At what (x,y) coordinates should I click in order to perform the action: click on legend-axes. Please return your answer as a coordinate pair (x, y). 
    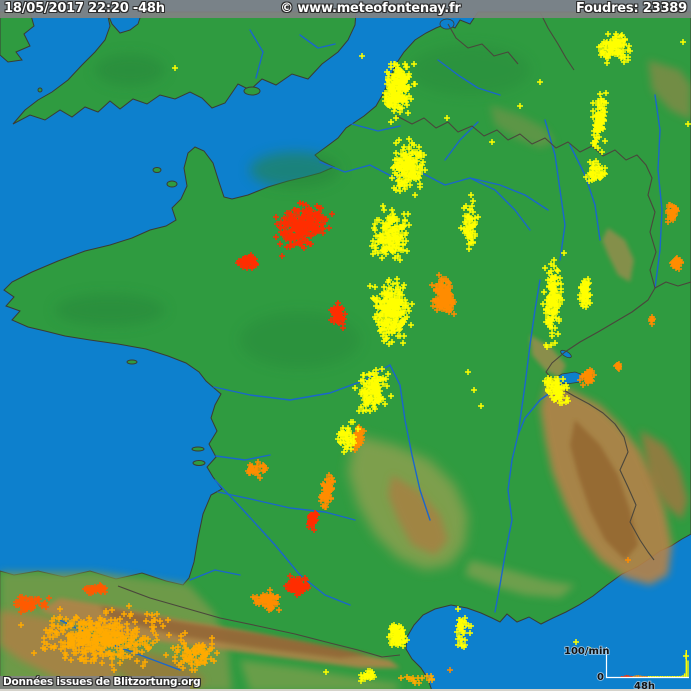
    Looking at the image, I should click on (647, 663).